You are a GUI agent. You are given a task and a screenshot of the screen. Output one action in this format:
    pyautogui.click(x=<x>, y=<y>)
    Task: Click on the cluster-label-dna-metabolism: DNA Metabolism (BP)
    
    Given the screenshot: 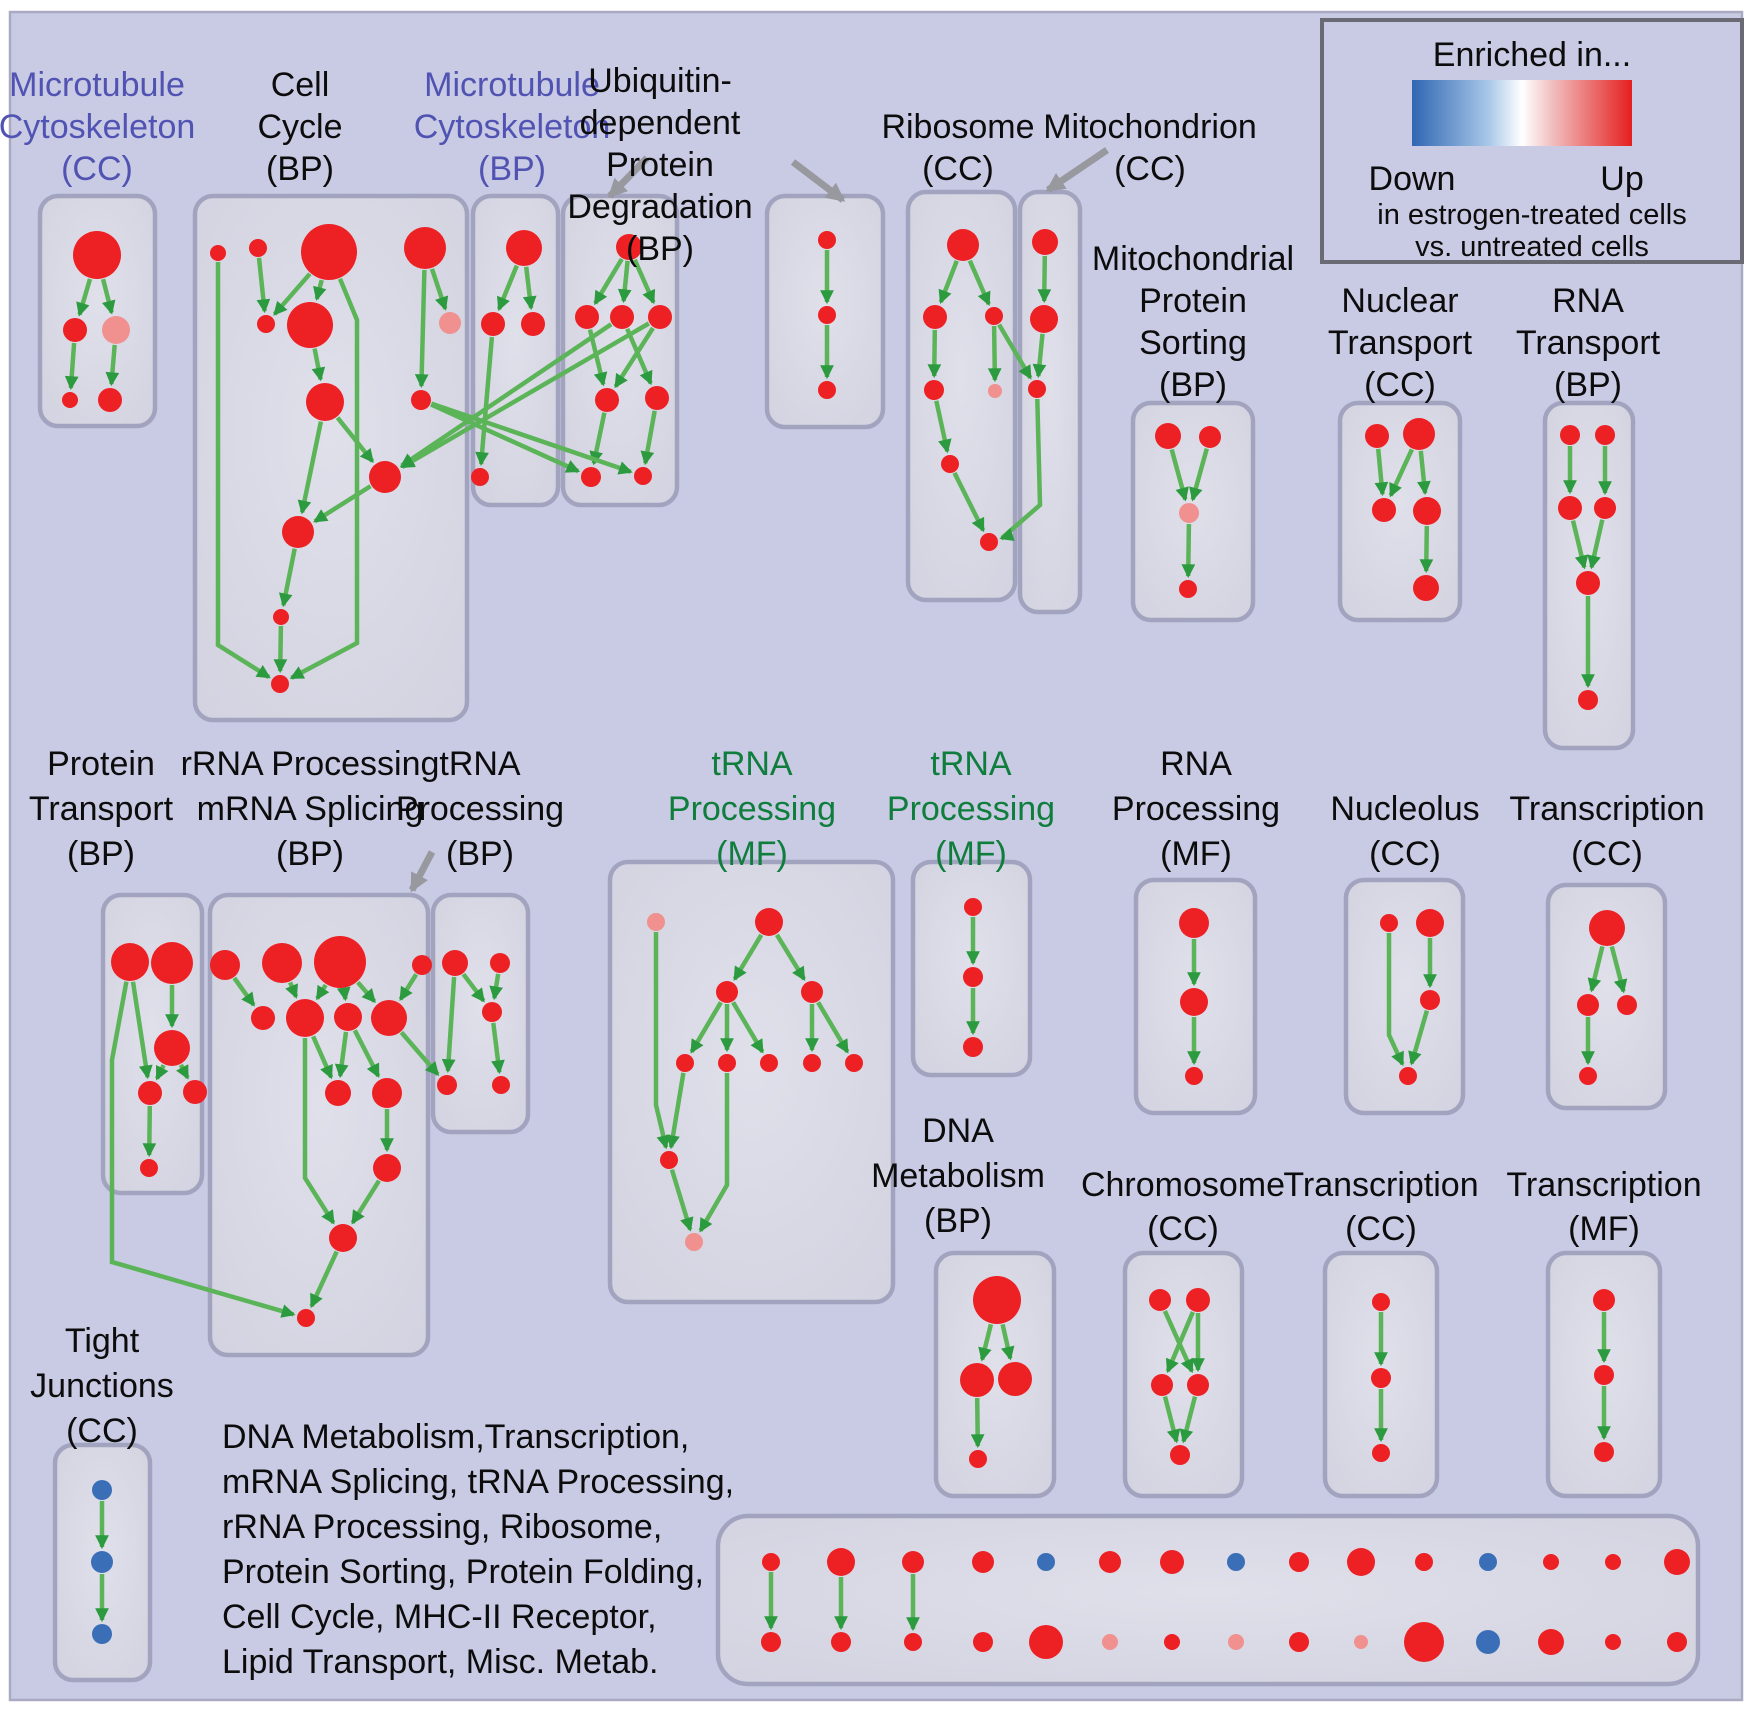 What is the action you would take?
    pyautogui.click(x=958, y=1176)
    